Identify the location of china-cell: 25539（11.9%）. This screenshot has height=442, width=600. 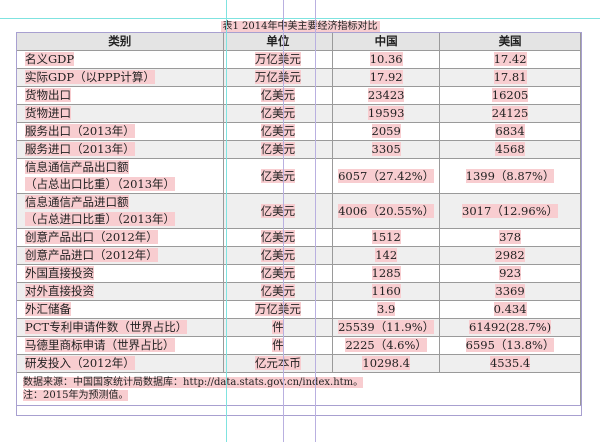
(386, 327).